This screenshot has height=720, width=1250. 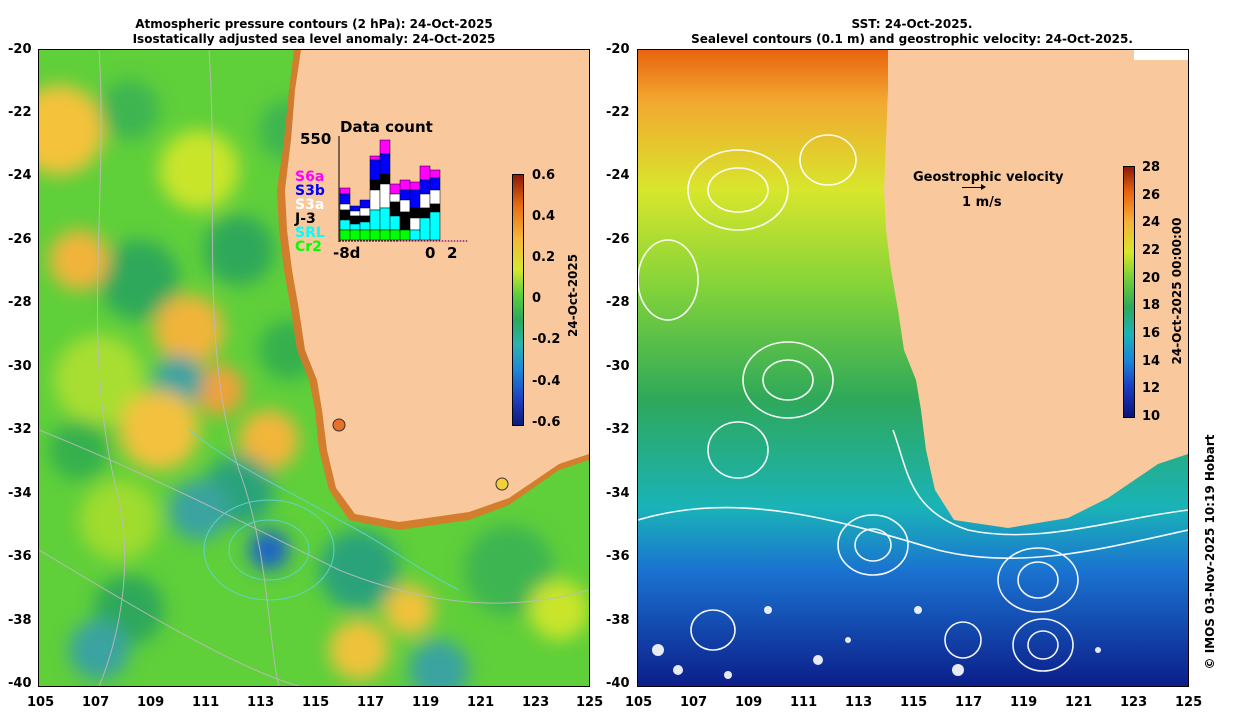 What do you see at coordinates (618, 429) in the screenshot?
I see `right-lat-tick: -32` at bounding box center [618, 429].